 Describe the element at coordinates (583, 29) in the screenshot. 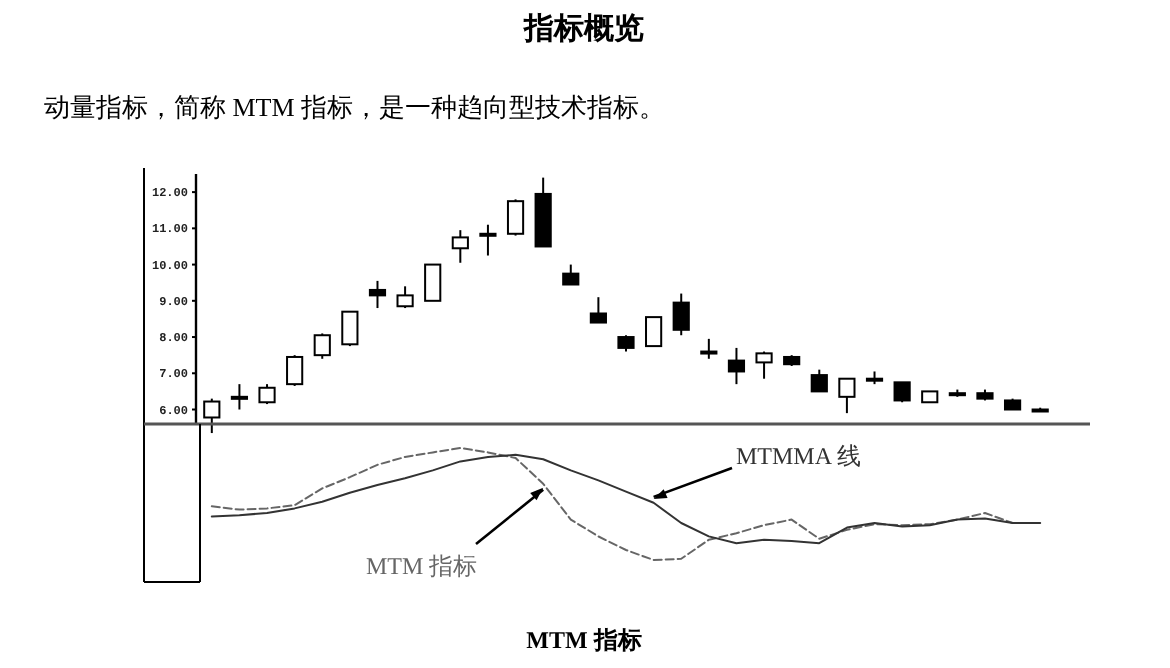

I see `chart-title: 指标概览` at that location.